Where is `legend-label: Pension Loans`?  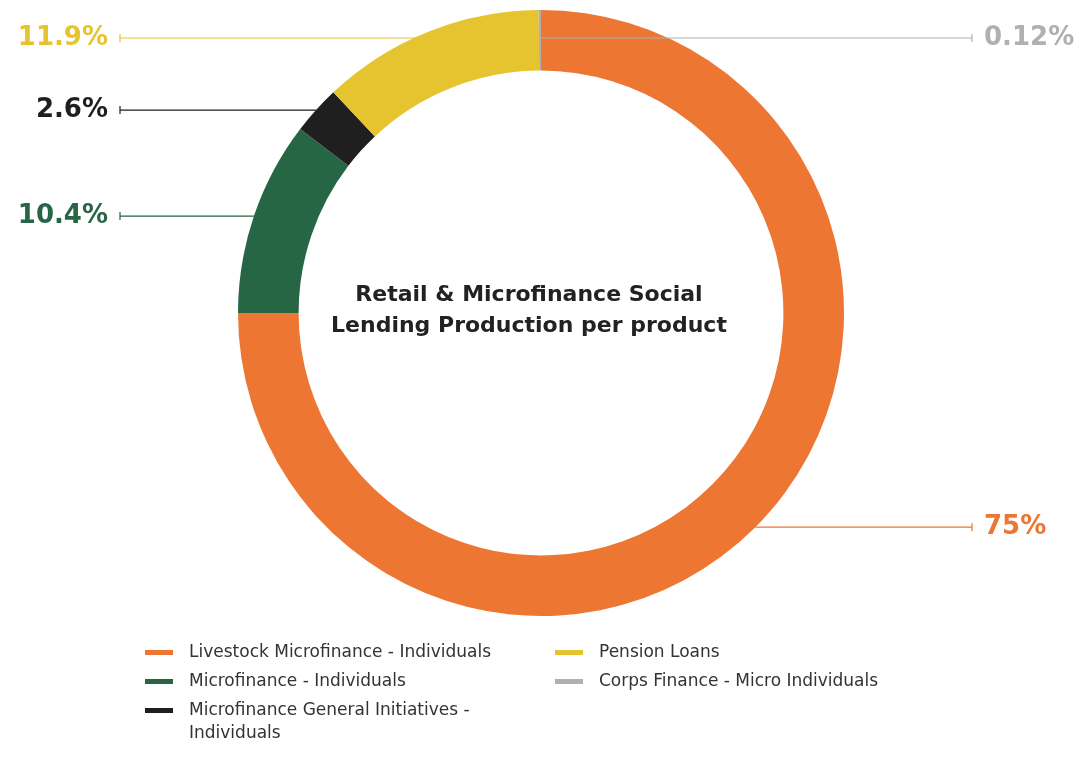 legend-label: Pension Loans is located at coordinates (660, 651).